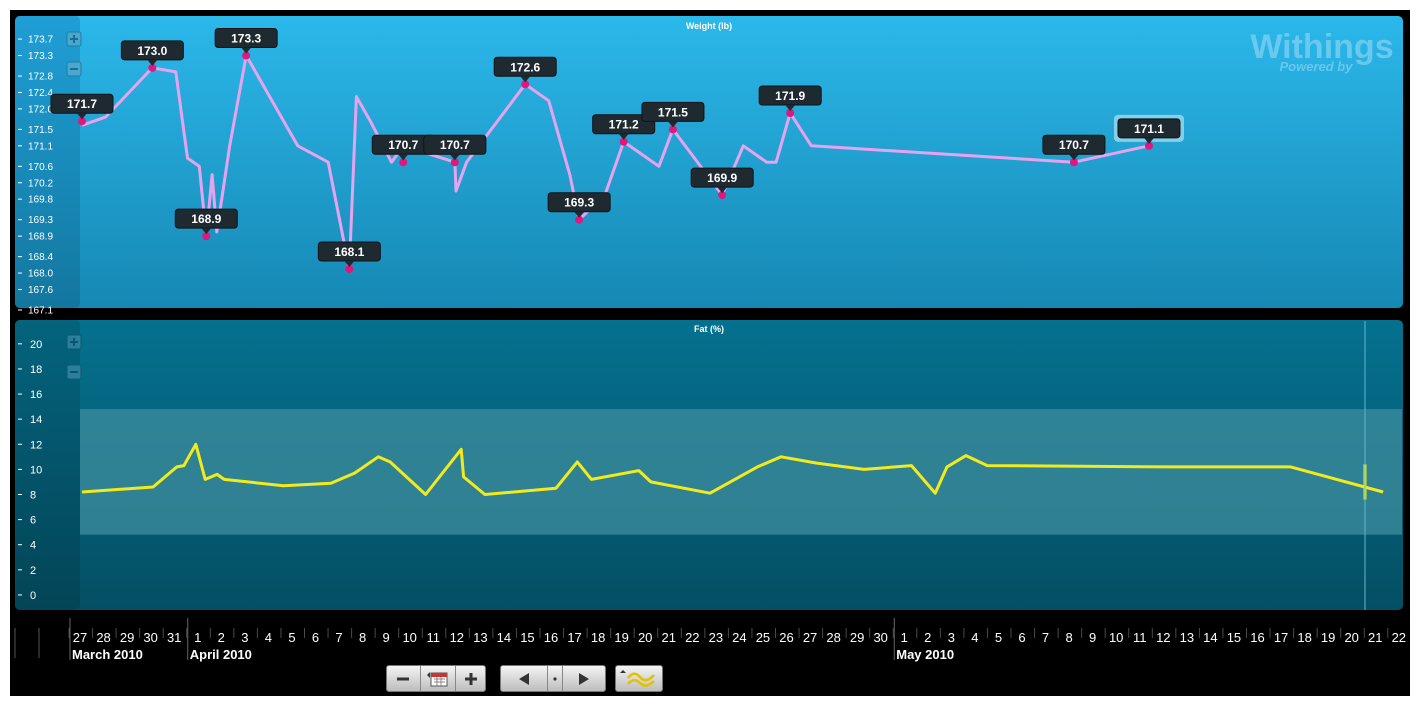 The width and height of the screenshot is (1419, 710). Describe the element at coordinates (584, 678) in the screenshot. I see `pan-right-button` at that location.